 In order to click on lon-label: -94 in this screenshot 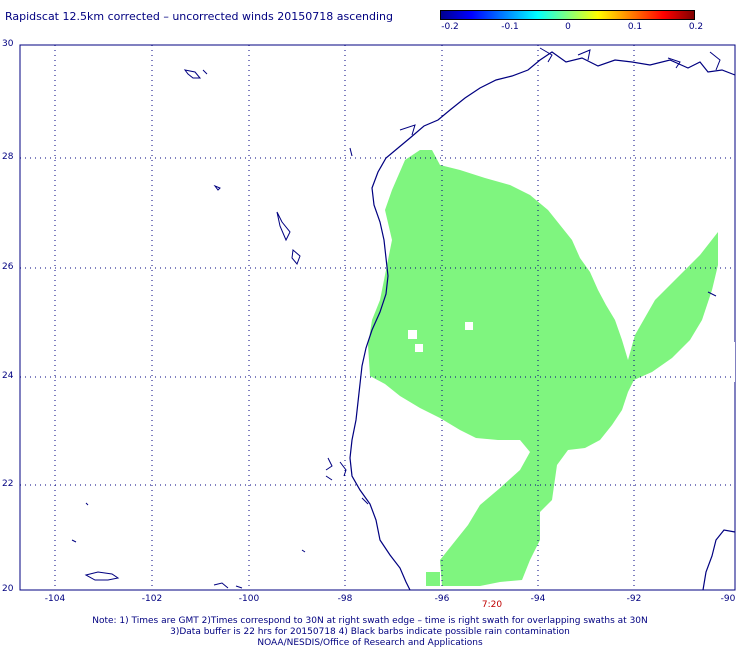, I will do `click(538, 599)`.